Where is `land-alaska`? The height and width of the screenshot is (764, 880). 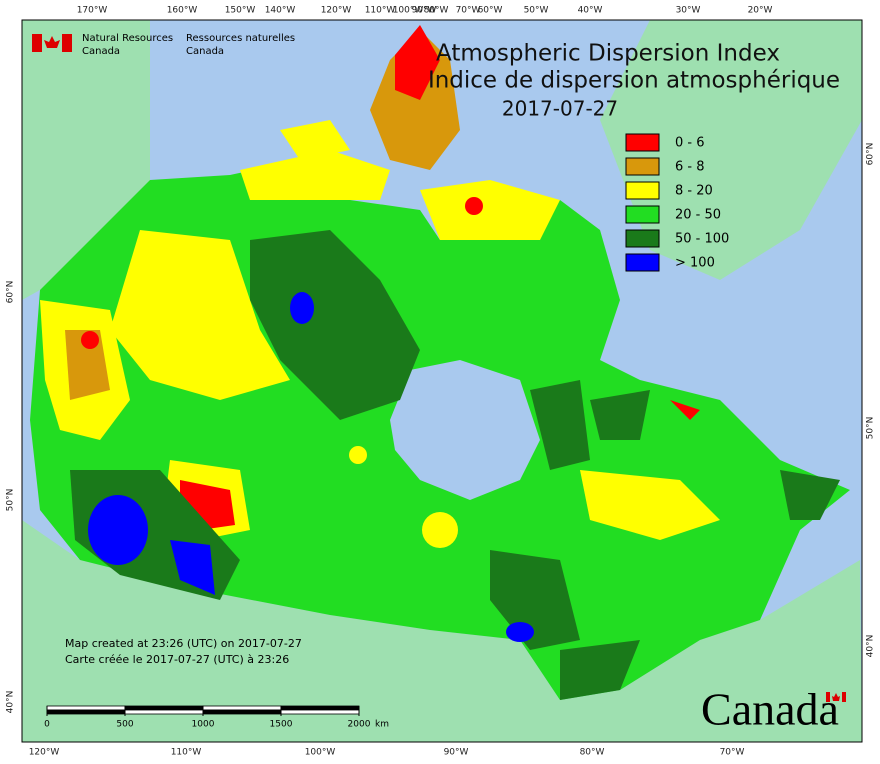 land-alaska is located at coordinates (86, 160).